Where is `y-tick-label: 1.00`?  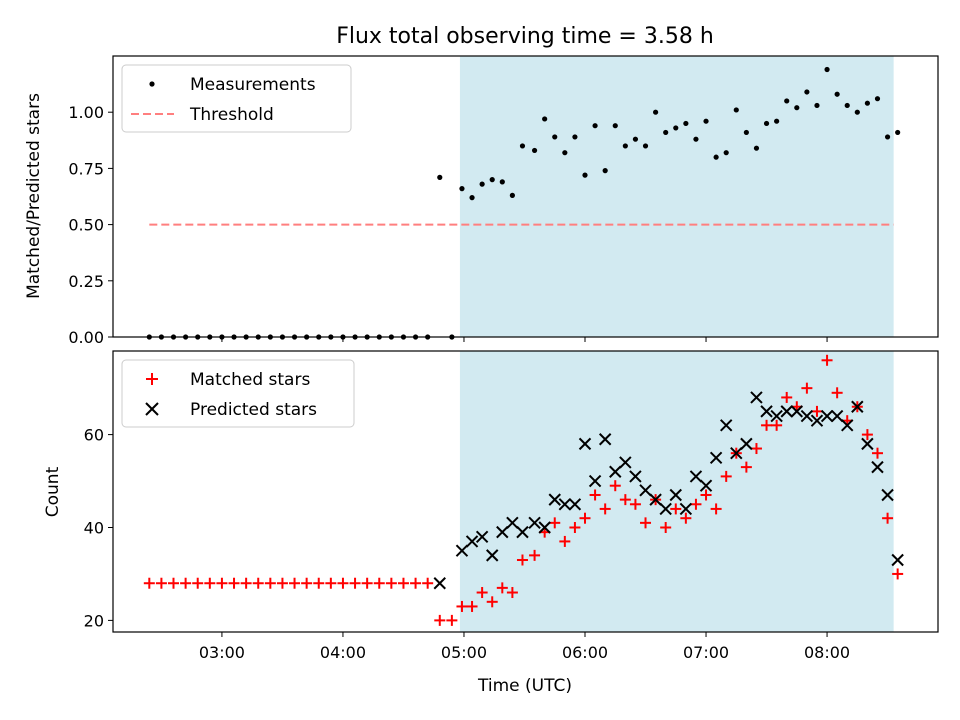
y-tick-label: 1.00 is located at coordinates (86, 112).